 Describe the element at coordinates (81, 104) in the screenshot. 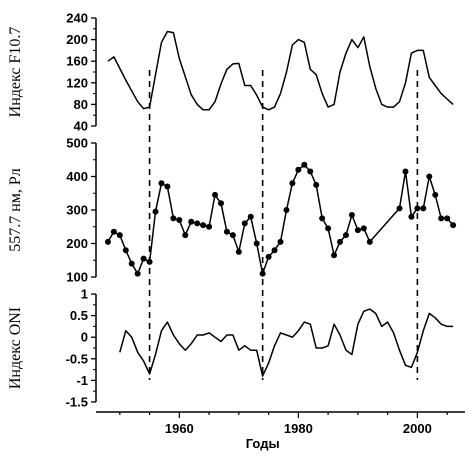

I see `y-tick-label: 80` at that location.